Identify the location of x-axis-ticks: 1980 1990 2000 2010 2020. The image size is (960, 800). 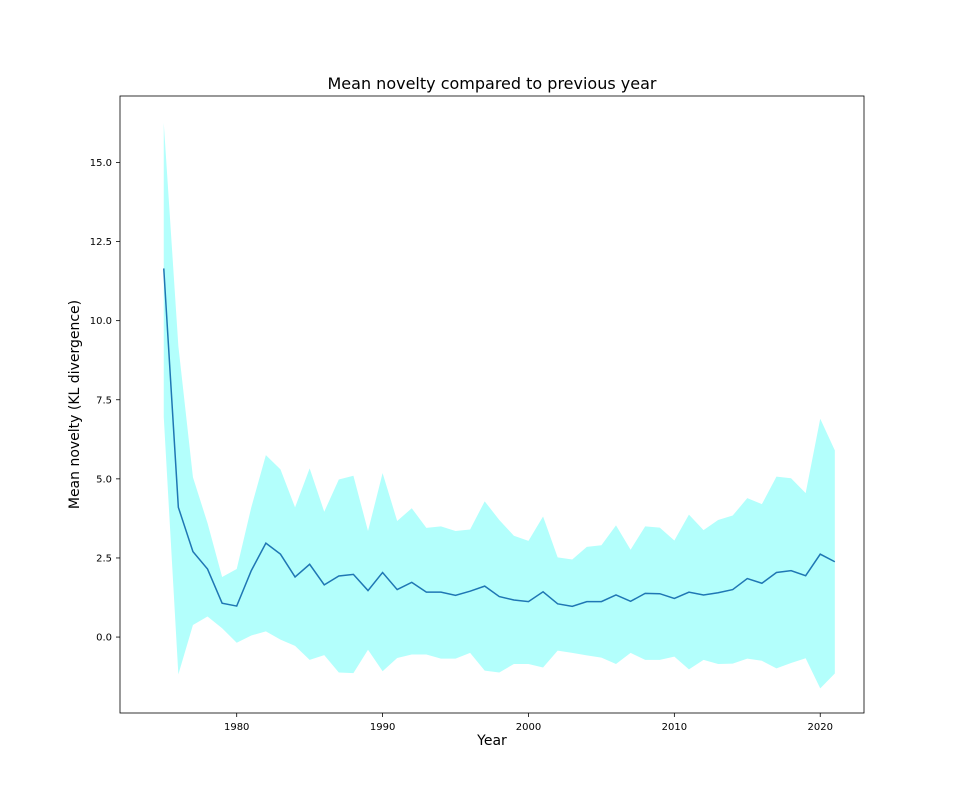
(528, 723).